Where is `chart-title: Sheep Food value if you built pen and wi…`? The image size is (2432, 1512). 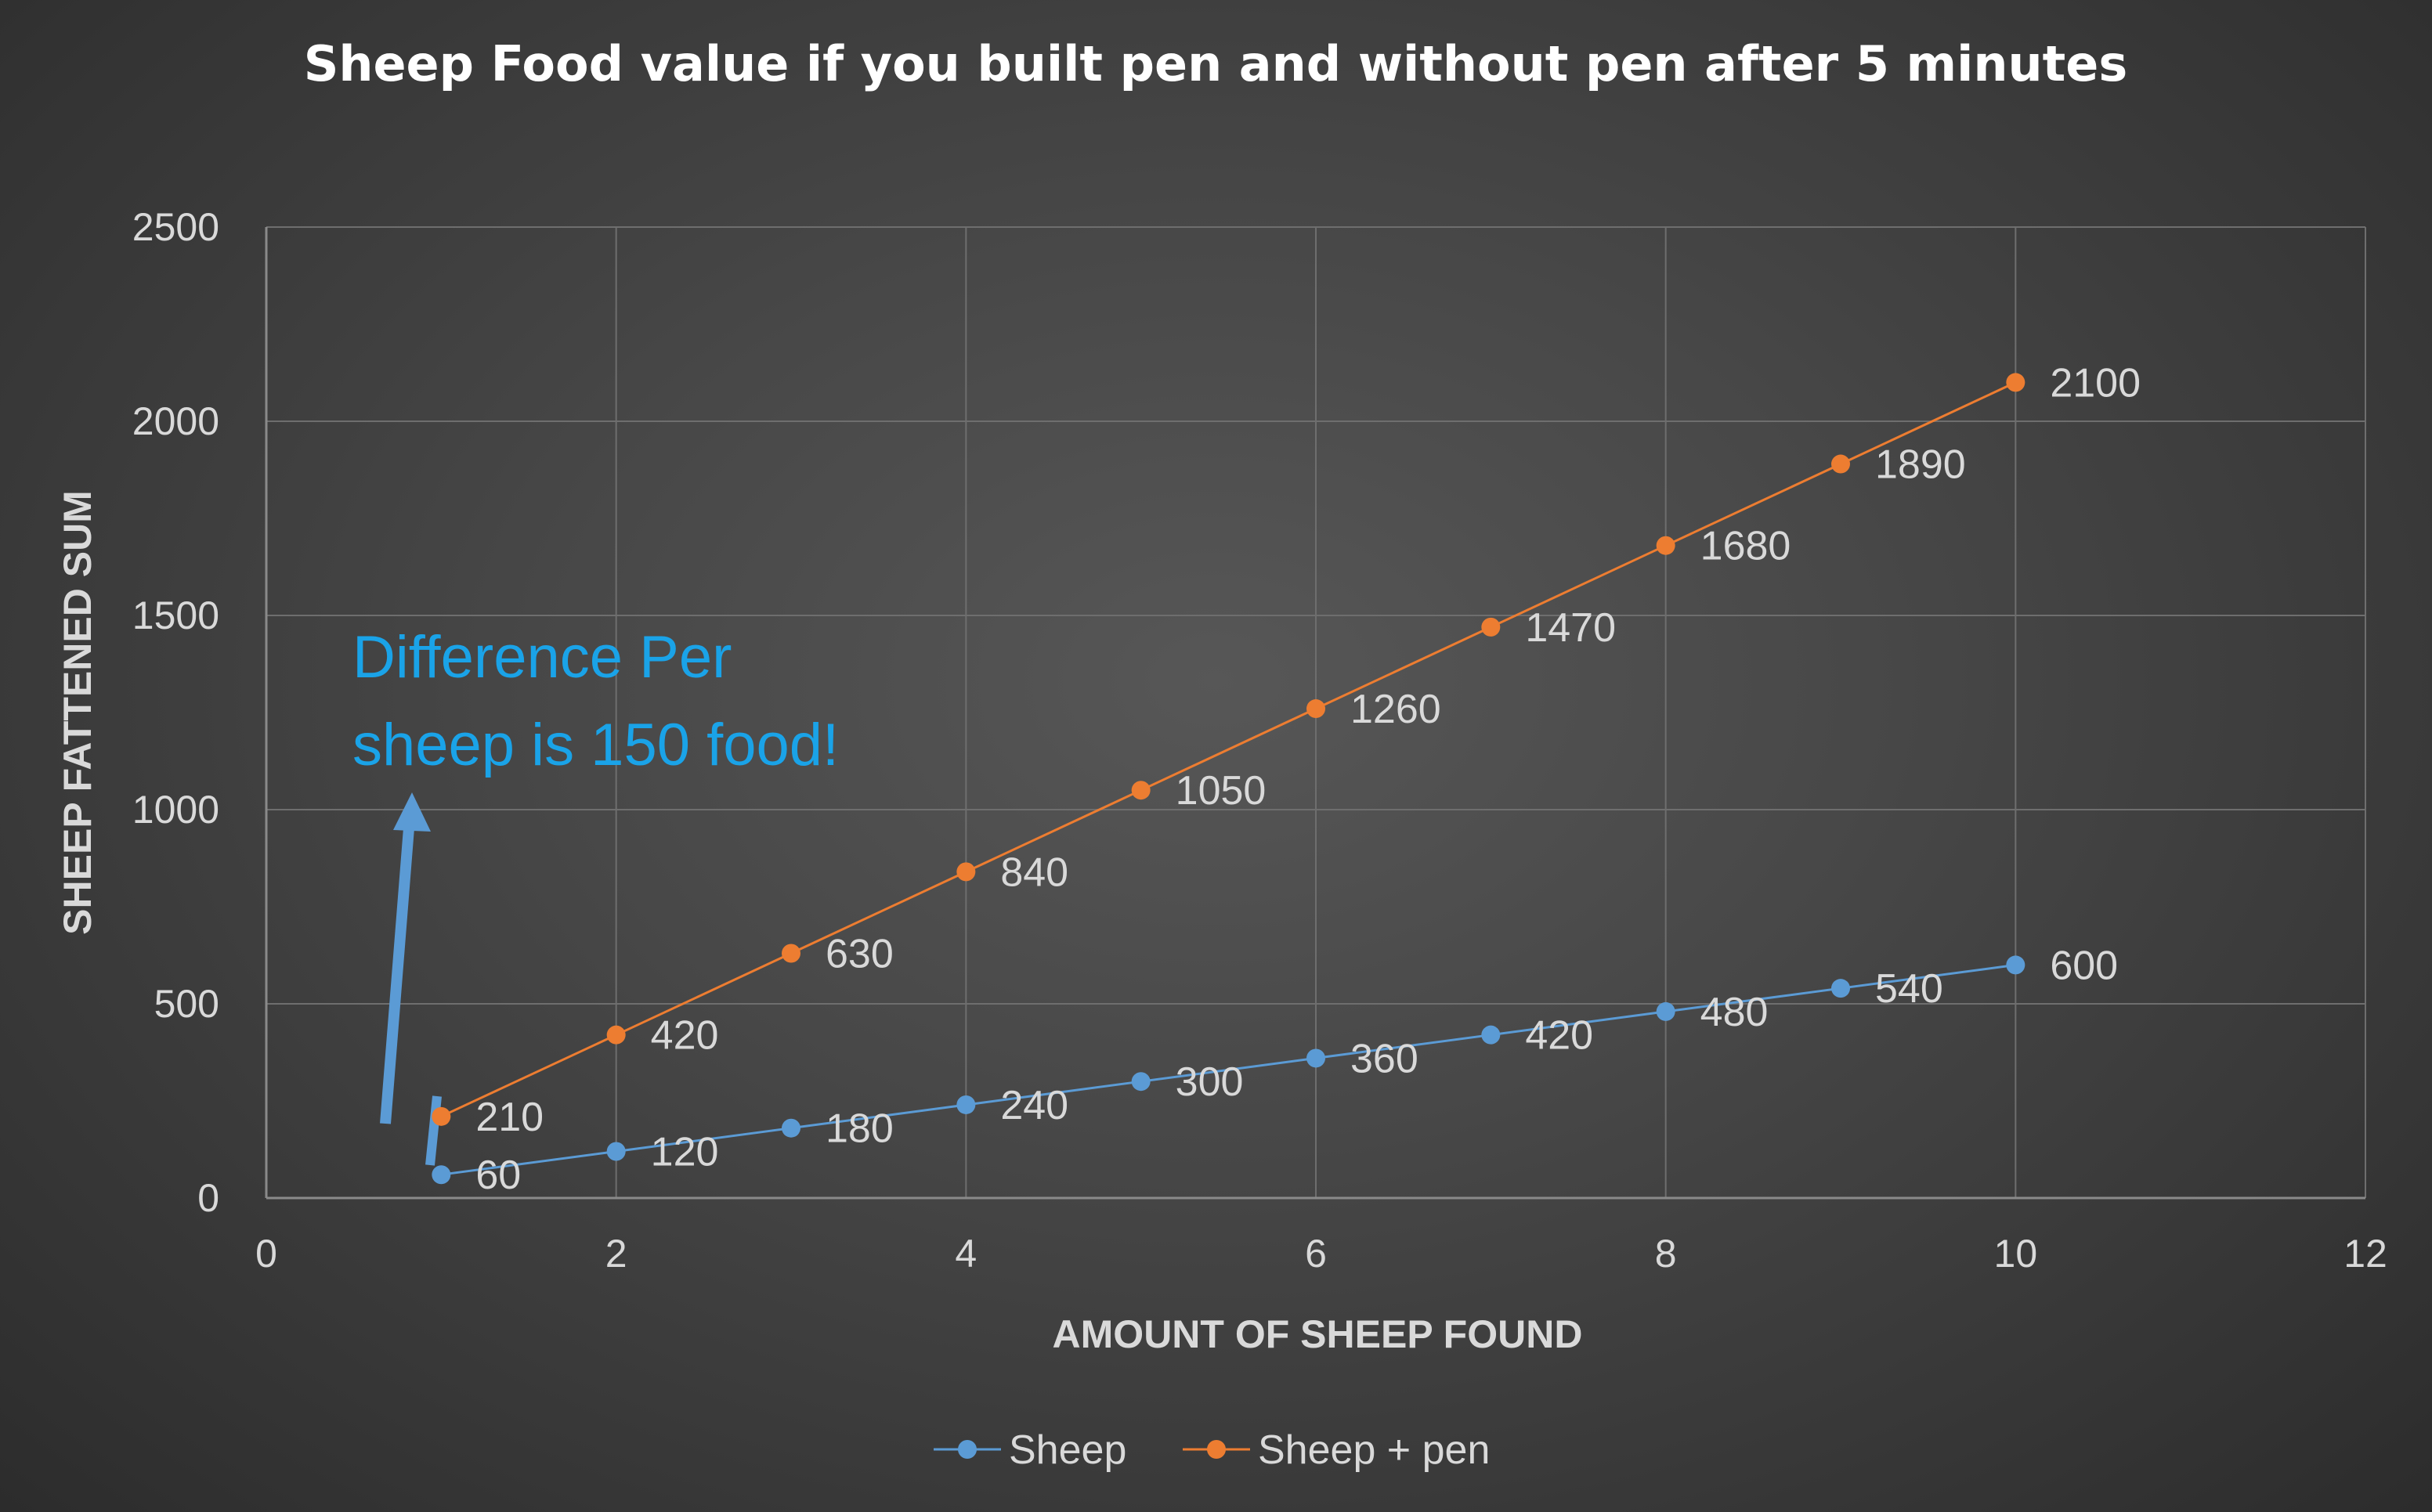
chart-title: Sheep Food value if you built pen and wi… is located at coordinates (1216, 63).